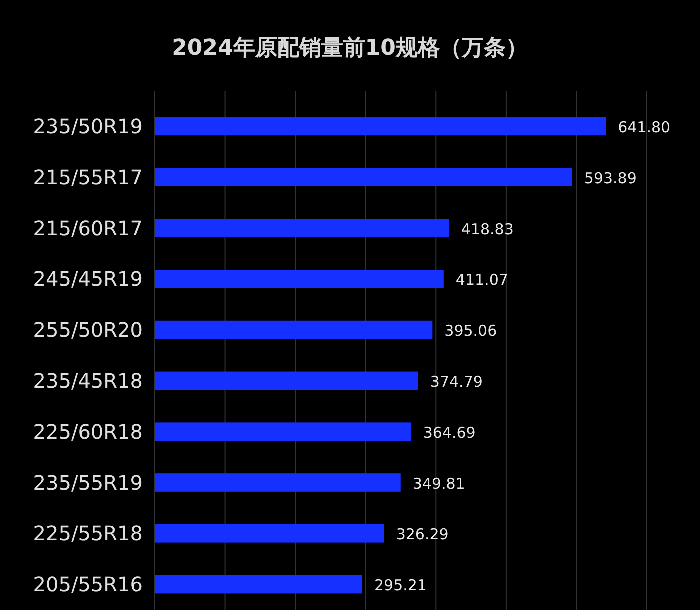 The width and height of the screenshot is (700, 610). I want to click on data-label: 326.29, so click(422, 535).